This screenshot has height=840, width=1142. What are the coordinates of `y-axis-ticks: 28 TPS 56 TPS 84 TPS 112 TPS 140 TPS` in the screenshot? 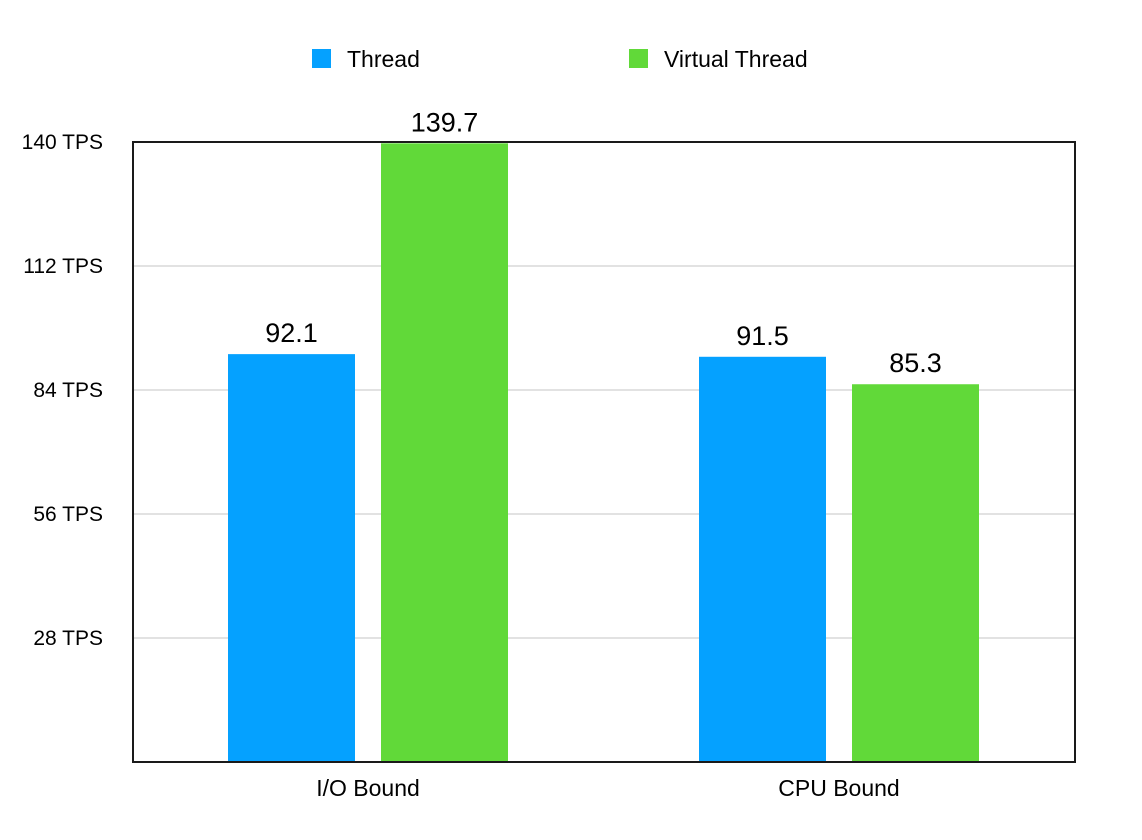 It's located at (62, 390).